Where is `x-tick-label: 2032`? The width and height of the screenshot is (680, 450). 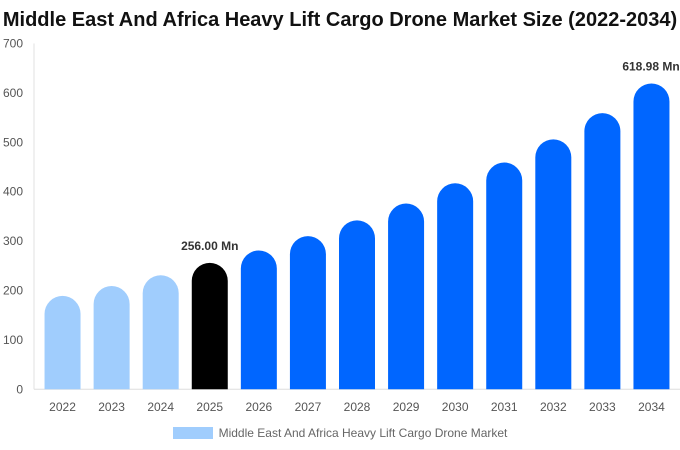
x-tick-label: 2032 is located at coordinates (553, 407).